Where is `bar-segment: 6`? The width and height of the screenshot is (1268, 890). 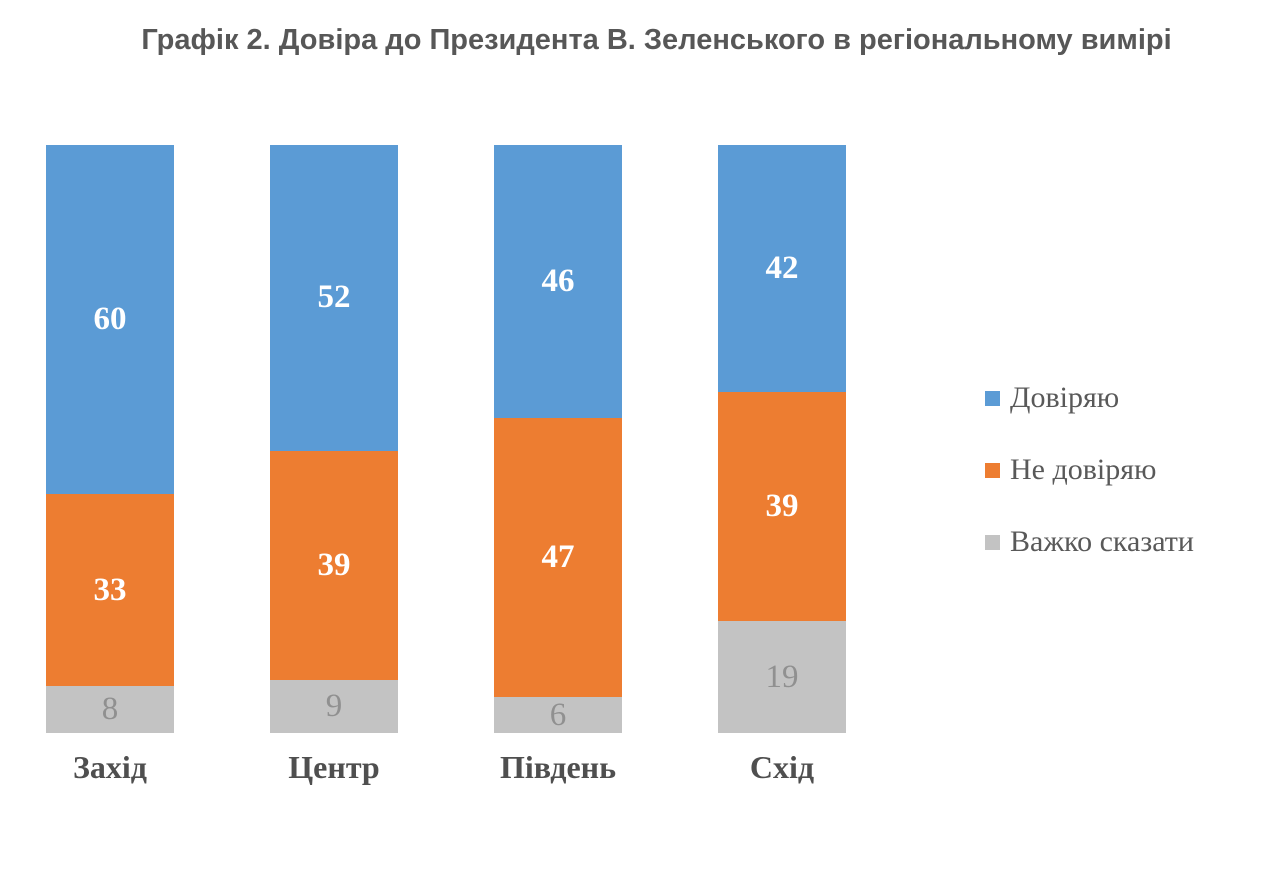 bar-segment: 6 is located at coordinates (558, 715).